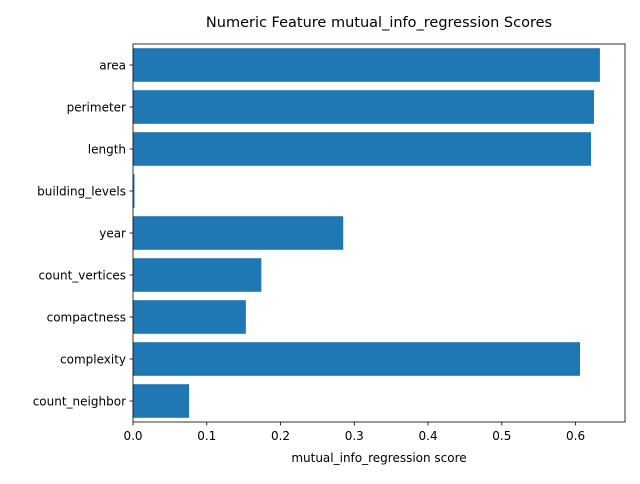  I want to click on bar-count-neighbor, so click(161, 401).